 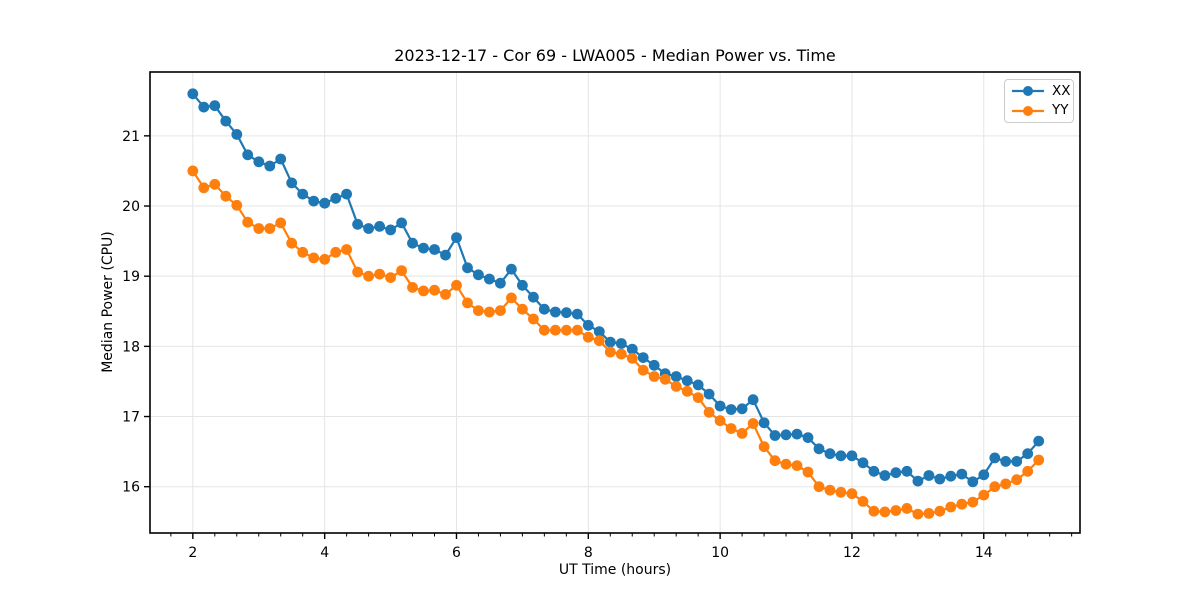 I want to click on x-axis-label: UT Time (hours), so click(x=615, y=570).